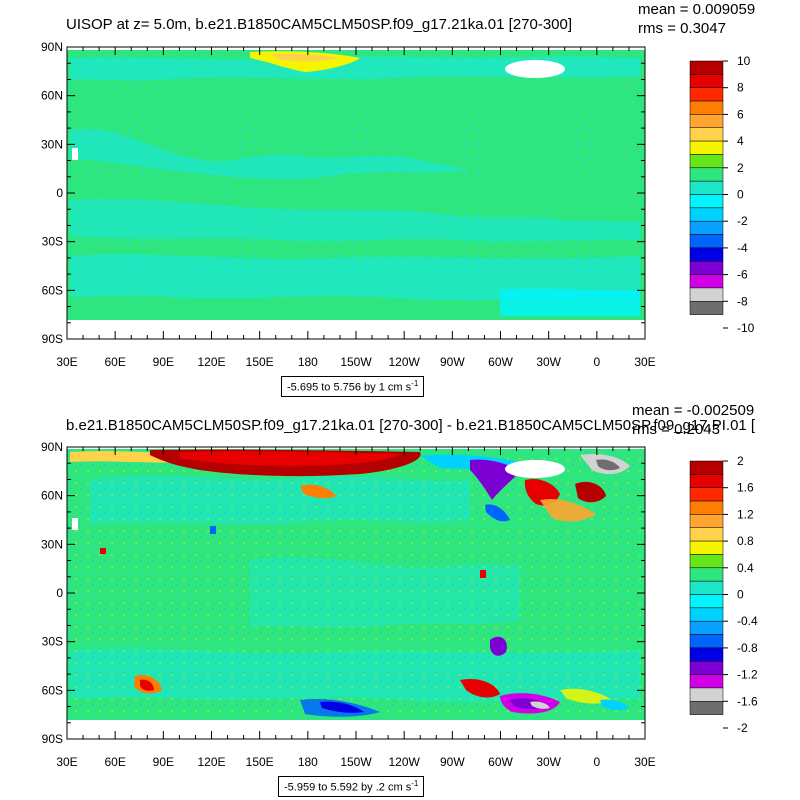 This screenshot has height=800, width=800. I want to click on y-tick-label: 60S, so click(52, 690).